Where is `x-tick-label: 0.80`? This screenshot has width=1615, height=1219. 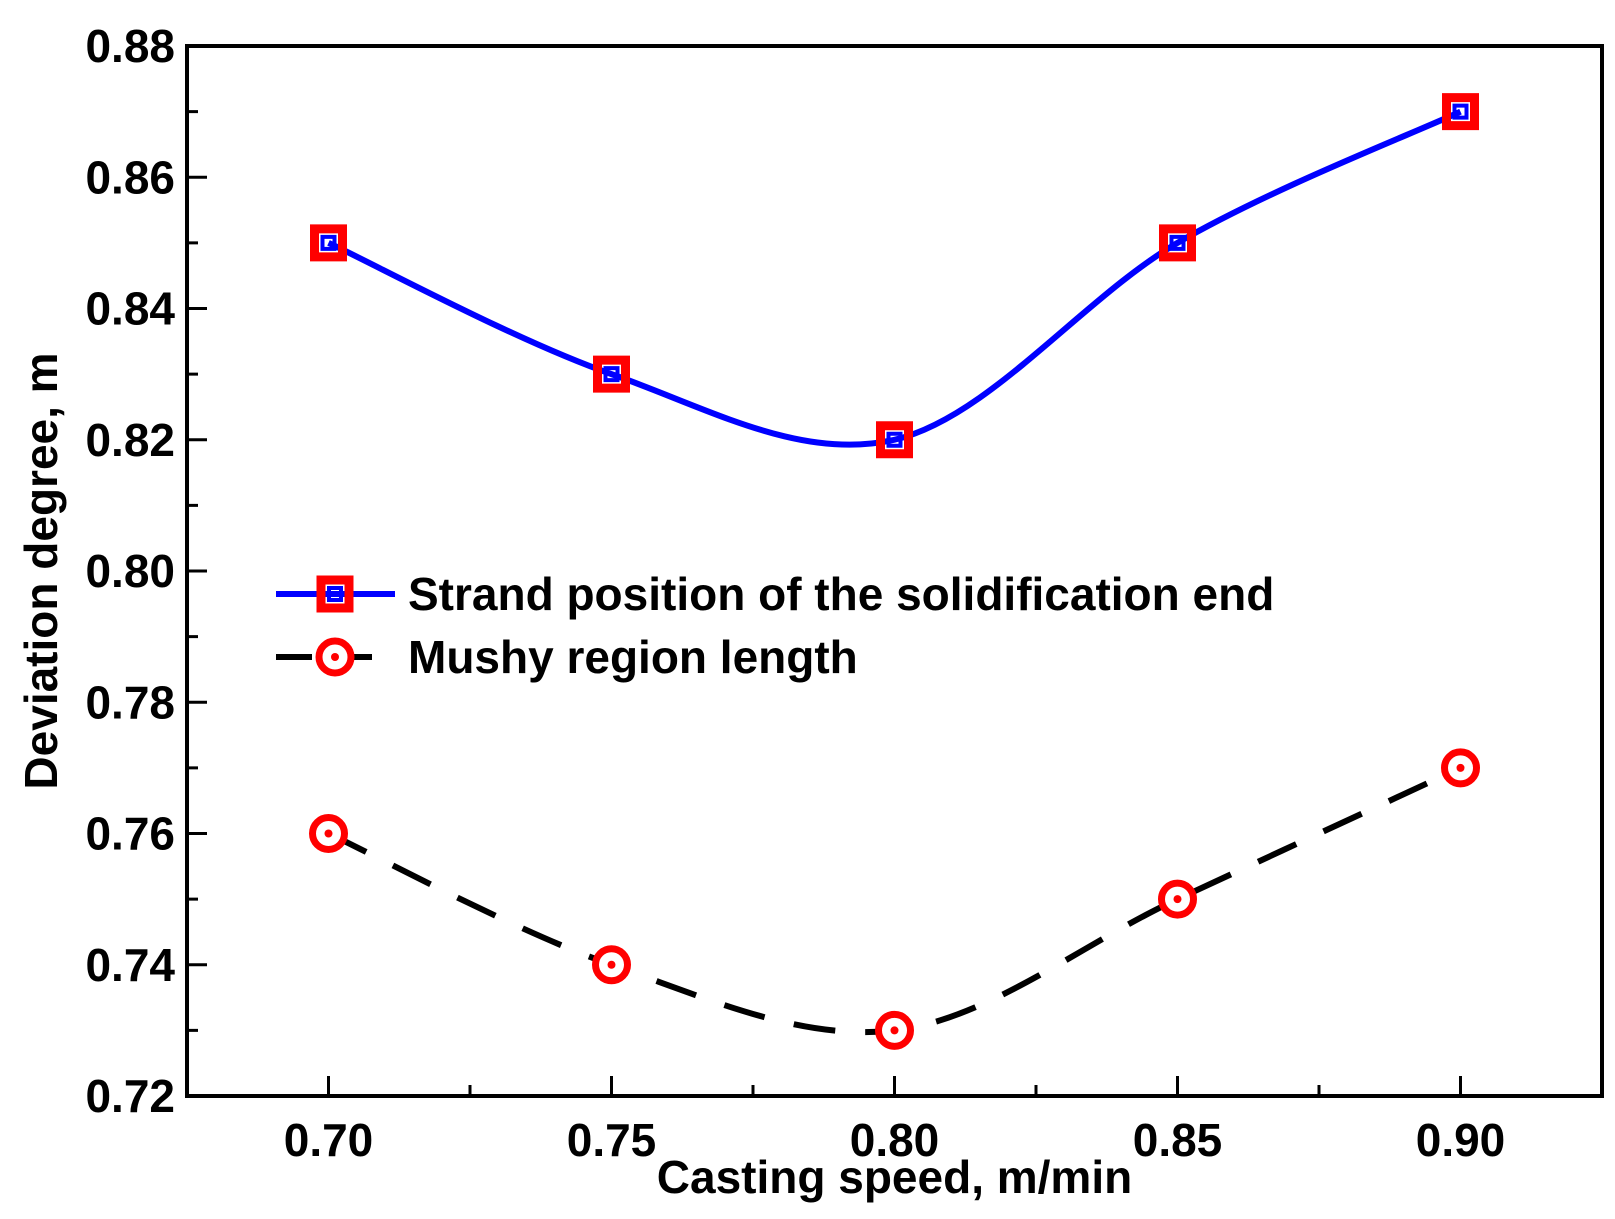 x-tick-label: 0.80 is located at coordinates (895, 1140).